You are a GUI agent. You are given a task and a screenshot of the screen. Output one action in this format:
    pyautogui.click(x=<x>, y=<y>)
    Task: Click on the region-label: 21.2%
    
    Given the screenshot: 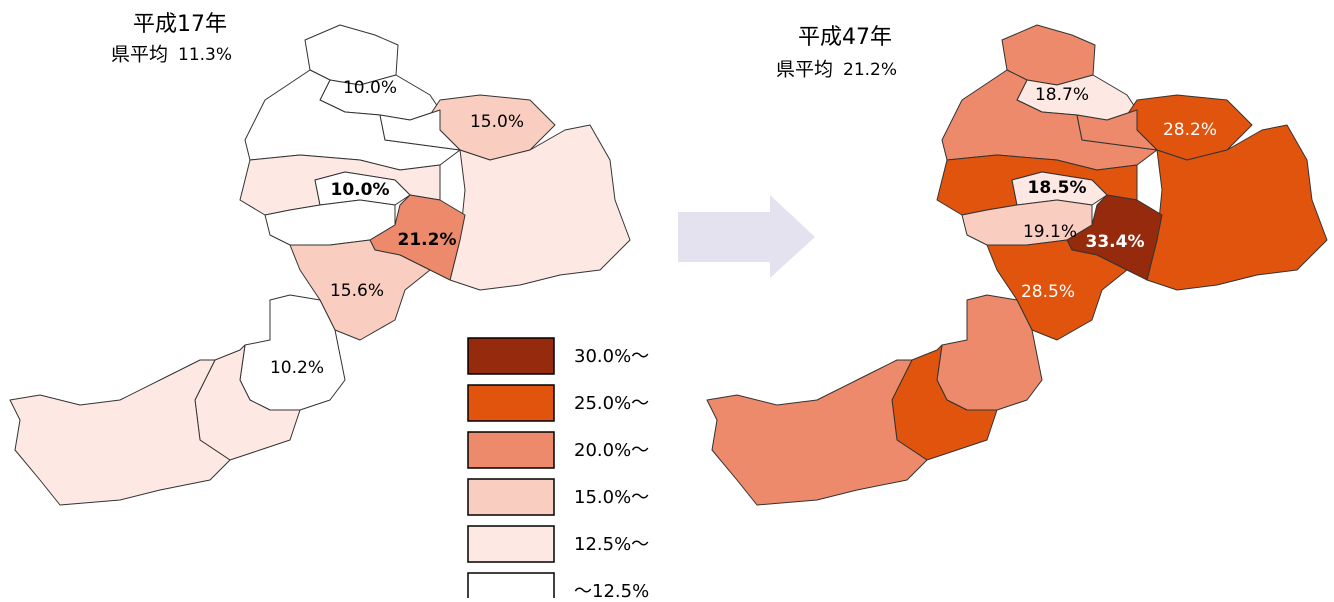 What is the action you would take?
    pyautogui.click(x=427, y=240)
    